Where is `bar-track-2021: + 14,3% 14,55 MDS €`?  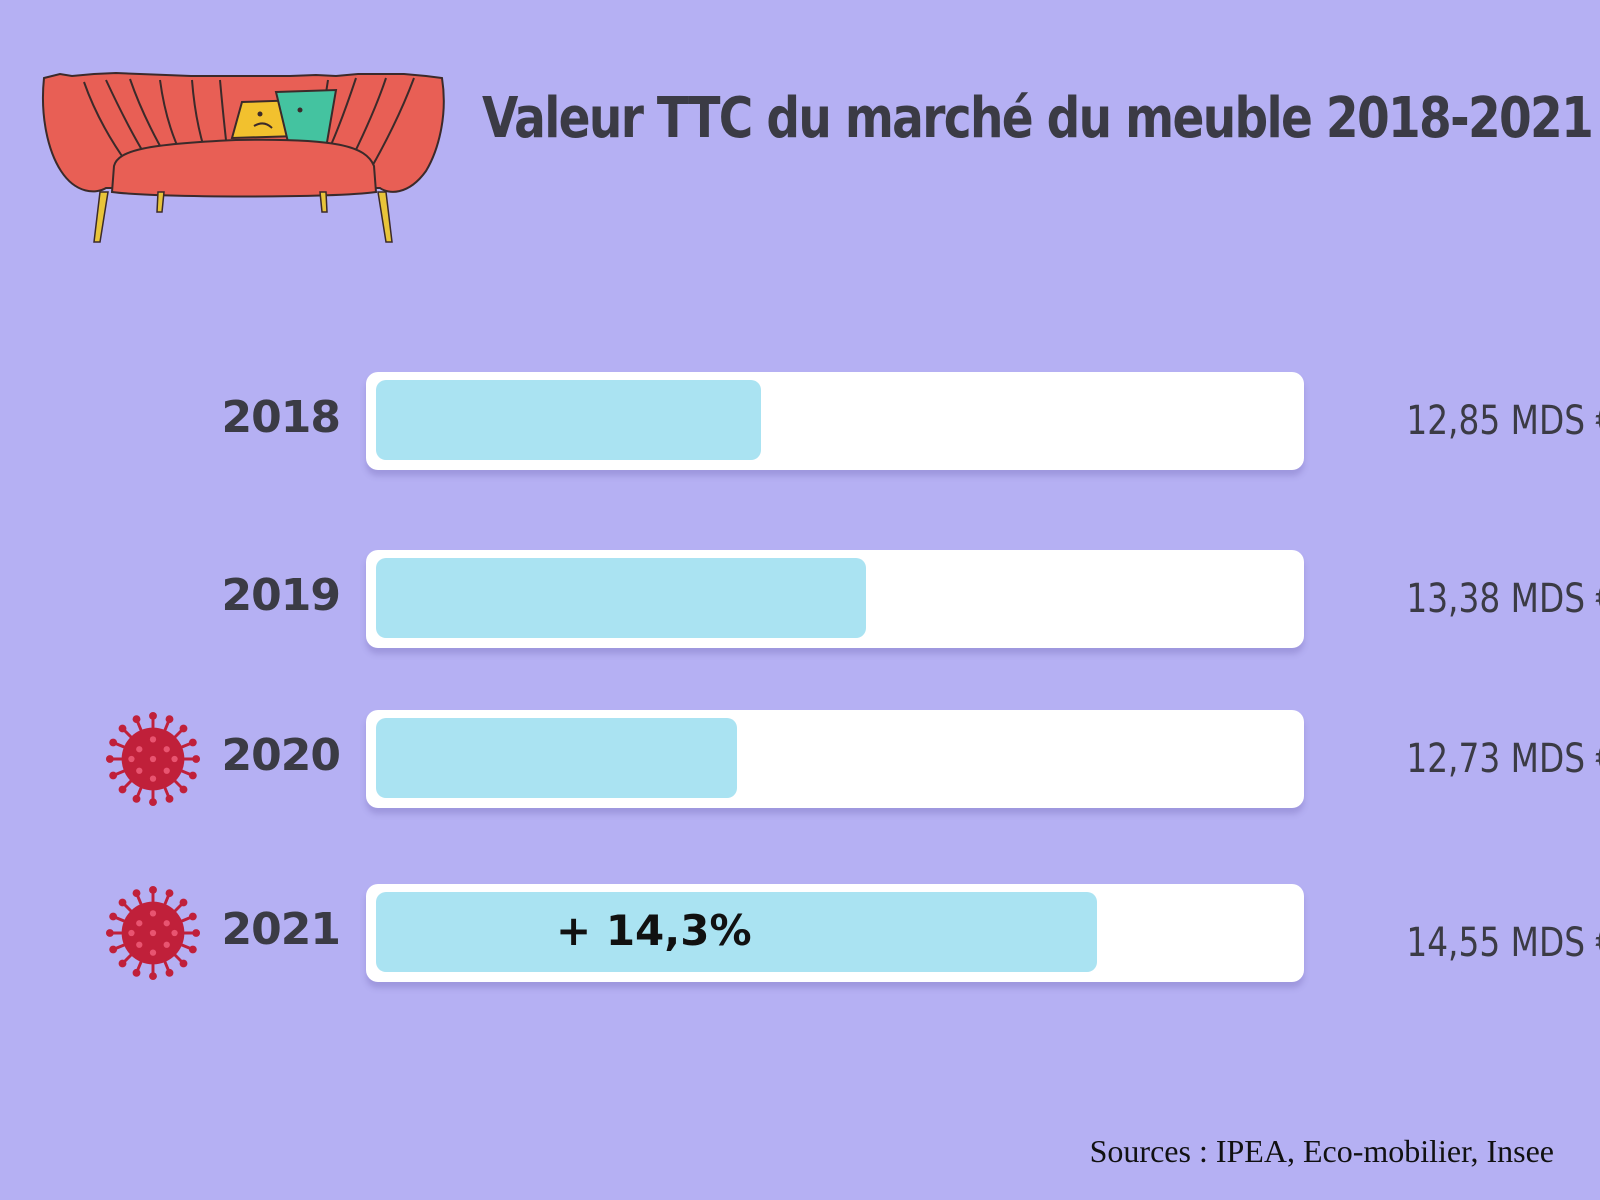 bar-track-2021: + 14,3% 14,55 MDS € is located at coordinates (983, 933).